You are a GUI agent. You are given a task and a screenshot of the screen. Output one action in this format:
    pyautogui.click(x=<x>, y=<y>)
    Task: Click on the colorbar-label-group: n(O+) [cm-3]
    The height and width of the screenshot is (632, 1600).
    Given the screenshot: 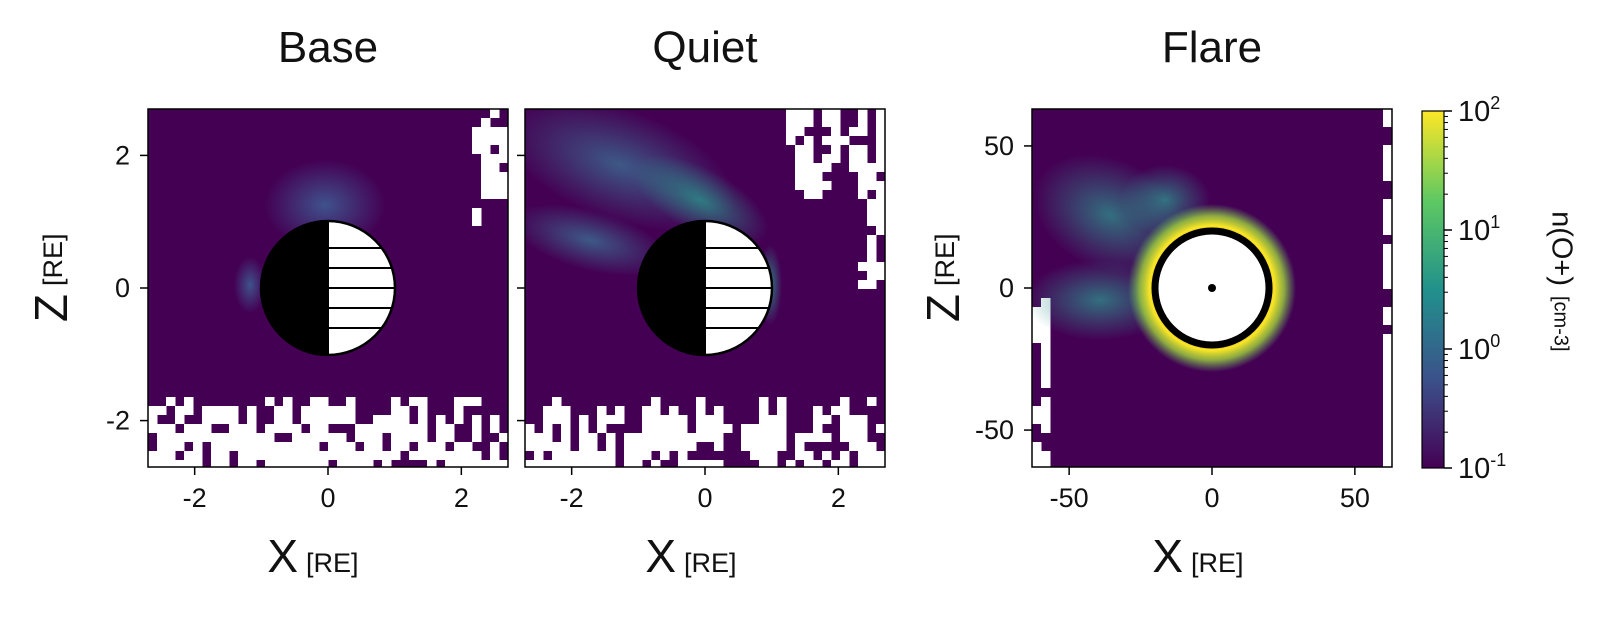 What is the action you would take?
    pyautogui.click(x=1561, y=281)
    